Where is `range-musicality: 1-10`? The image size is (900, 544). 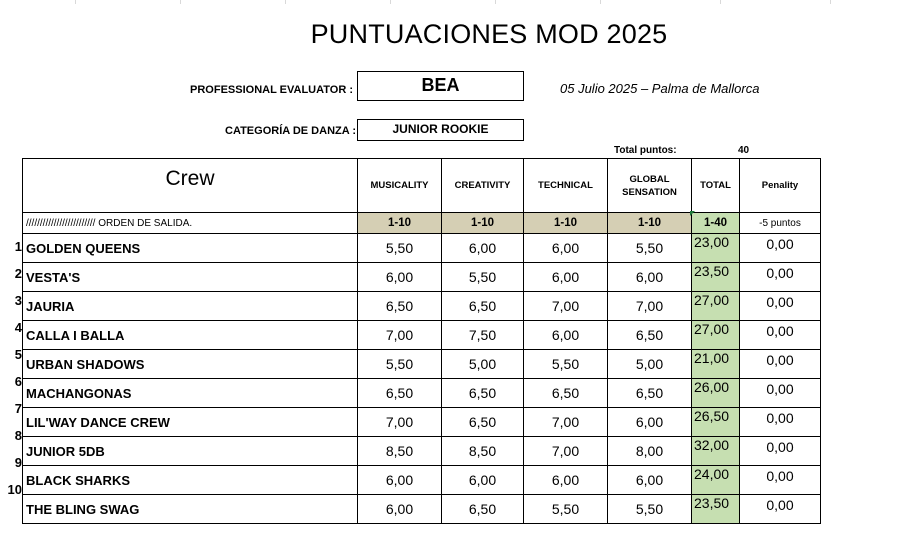 range-musicality: 1-10 is located at coordinates (399, 223).